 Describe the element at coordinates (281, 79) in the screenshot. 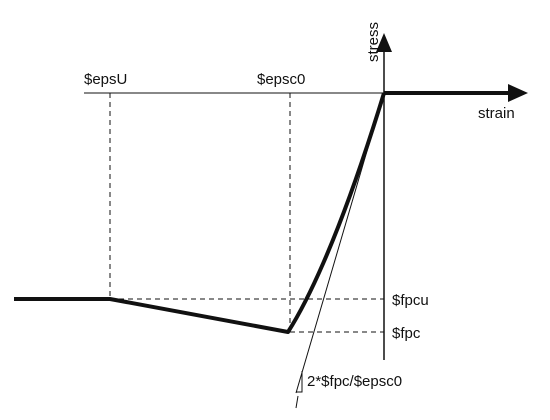

I see `eps-c0-label: $epsc0` at that location.